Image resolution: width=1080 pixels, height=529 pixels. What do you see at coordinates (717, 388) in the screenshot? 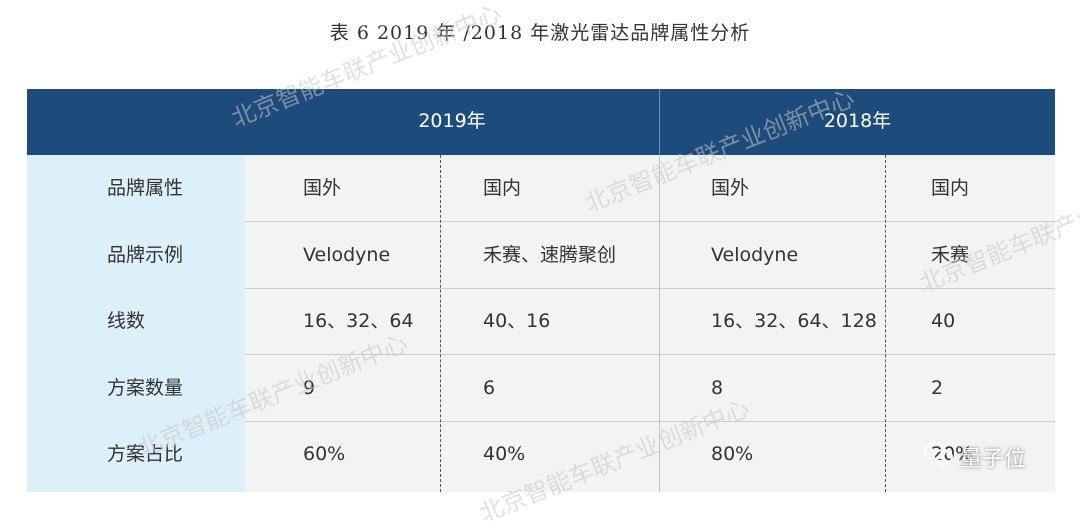
I see `cell-2018-foreign: 8` at bounding box center [717, 388].